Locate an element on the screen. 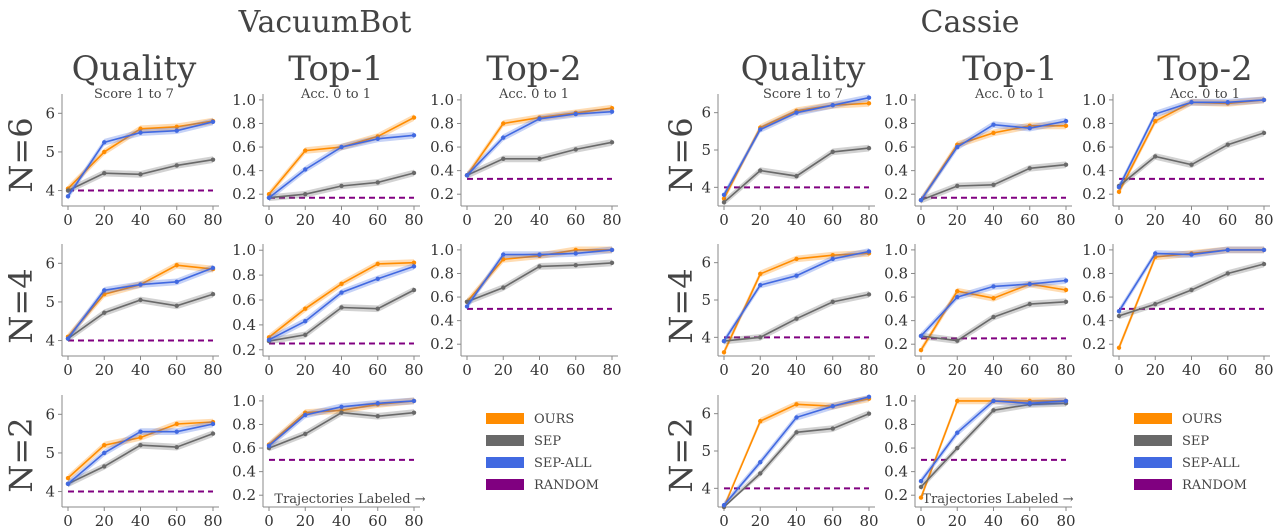 This screenshot has width=1276, height=527. legend-swatch-sep-all is located at coordinates (505, 462).